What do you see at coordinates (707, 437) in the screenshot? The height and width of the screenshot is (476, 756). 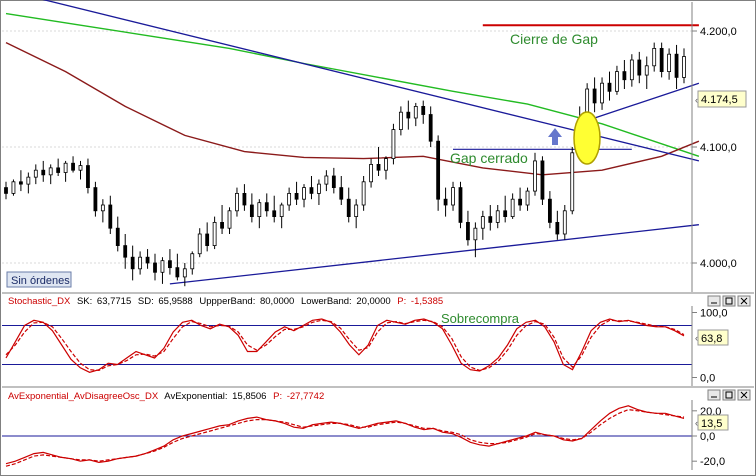 I see `oscillator-tick-label: 0,0` at bounding box center [707, 437].